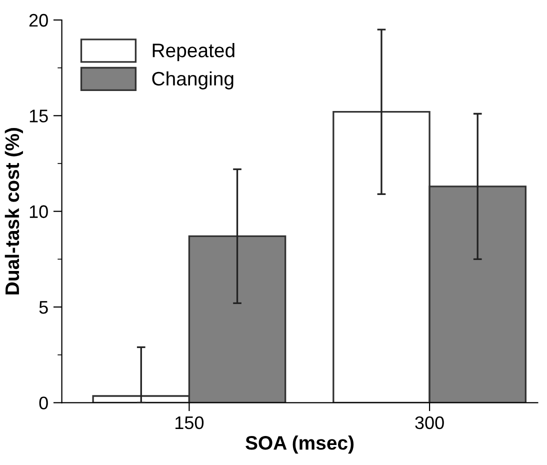 The height and width of the screenshot is (465, 547). I want to click on y-tick-label: 0, so click(43, 403).